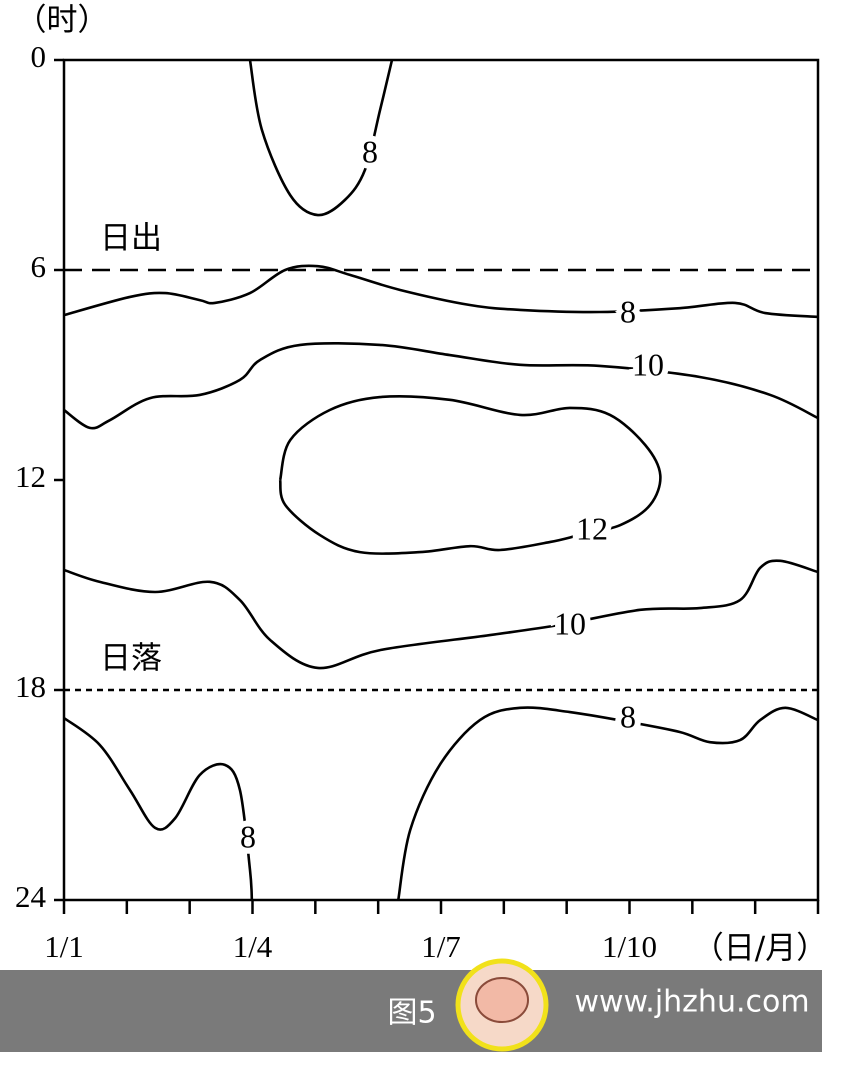  I want to click on contour-label: 12, so click(592, 528).